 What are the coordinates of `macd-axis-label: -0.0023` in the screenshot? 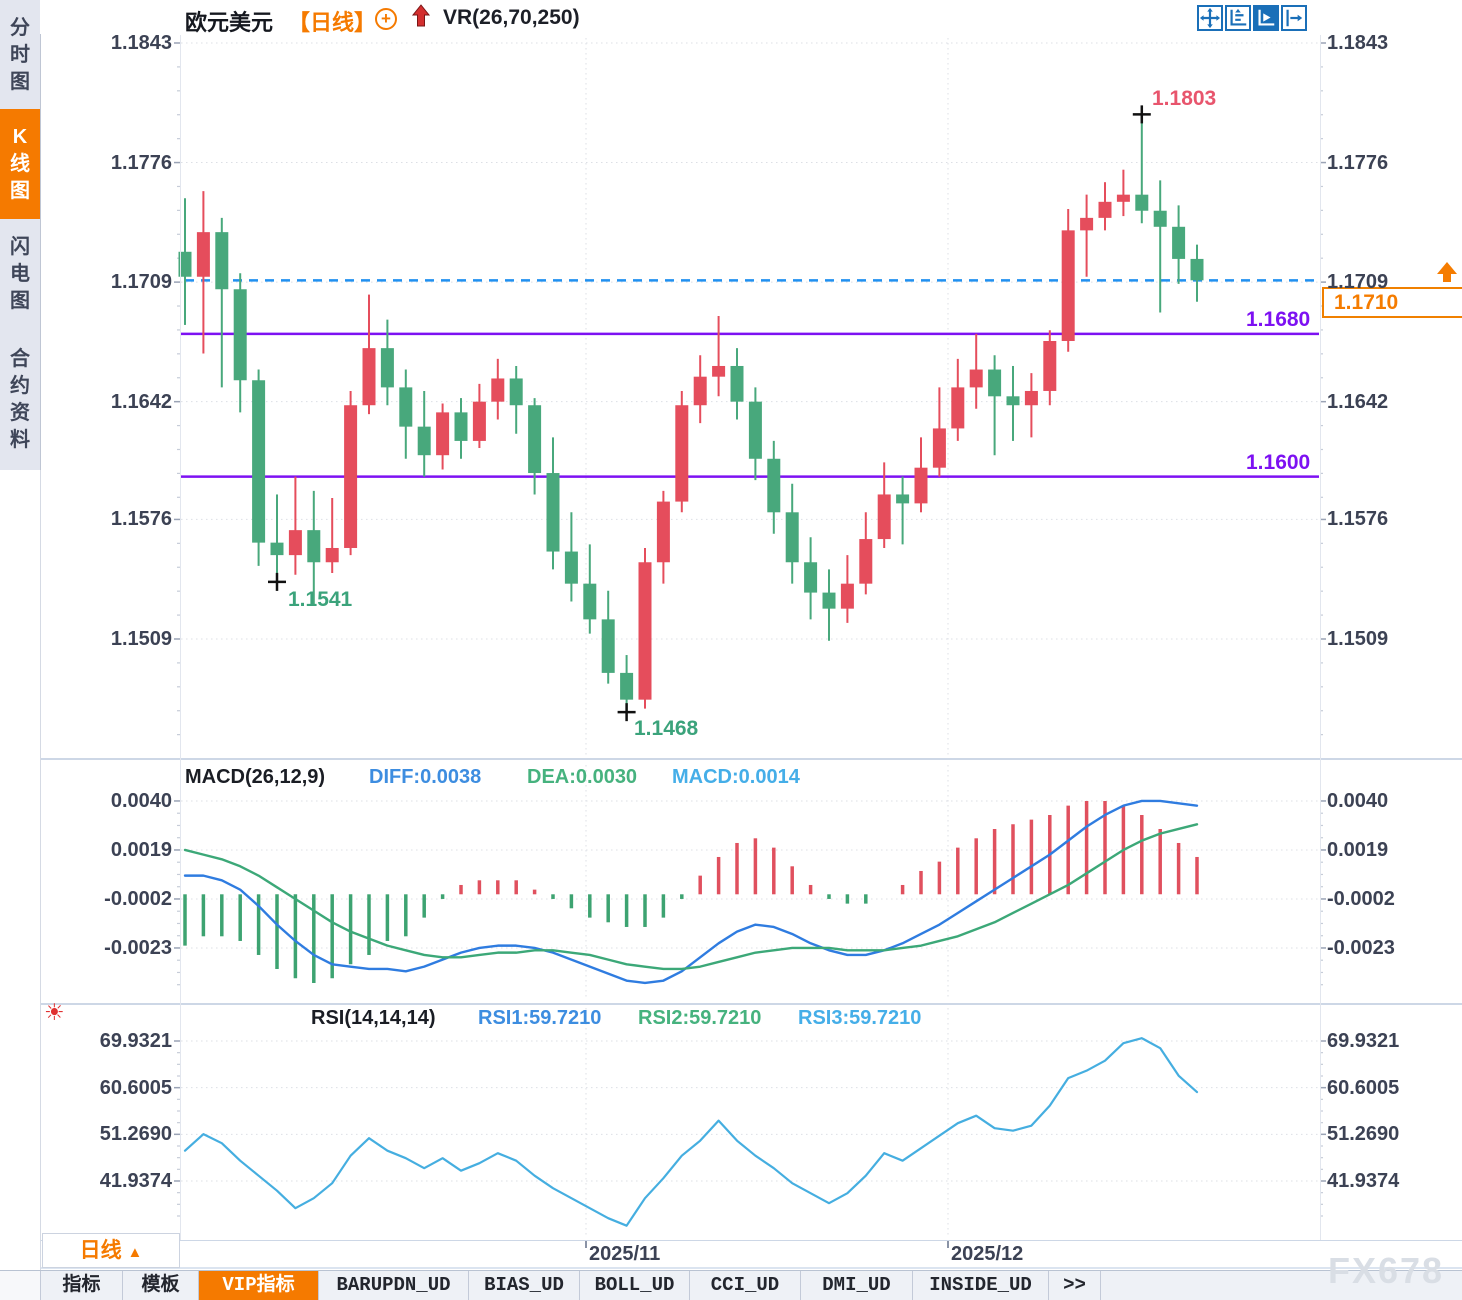 It's located at (138, 947).